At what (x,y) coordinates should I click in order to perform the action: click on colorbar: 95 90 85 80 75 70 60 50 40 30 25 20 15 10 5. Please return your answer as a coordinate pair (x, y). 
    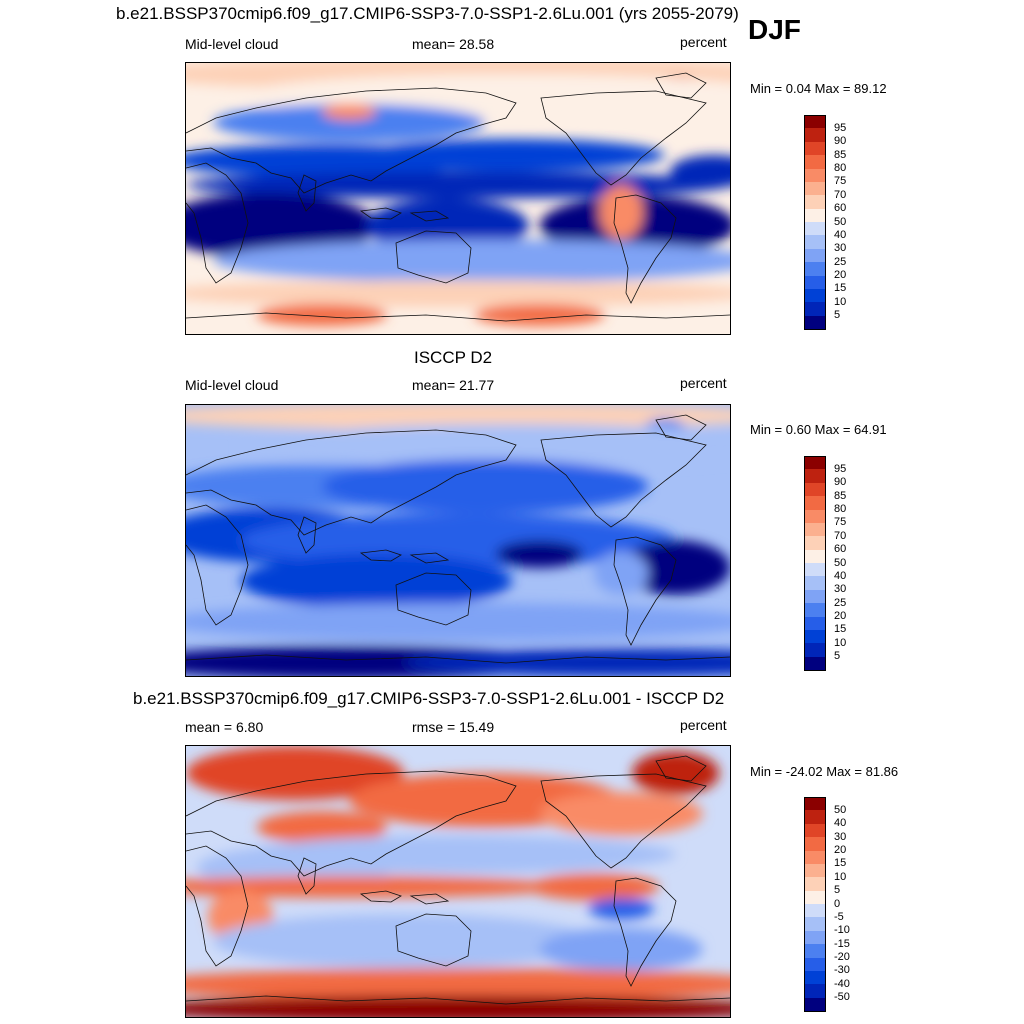
    Looking at the image, I should click on (834, 222).